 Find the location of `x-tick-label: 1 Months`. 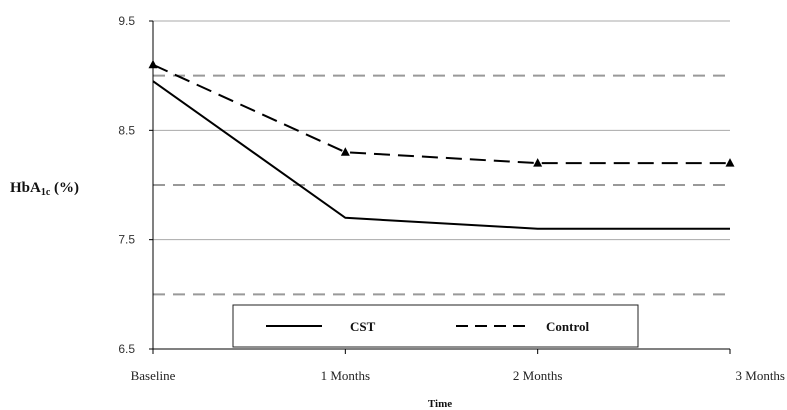

x-tick-label: 1 Months is located at coordinates (345, 375).